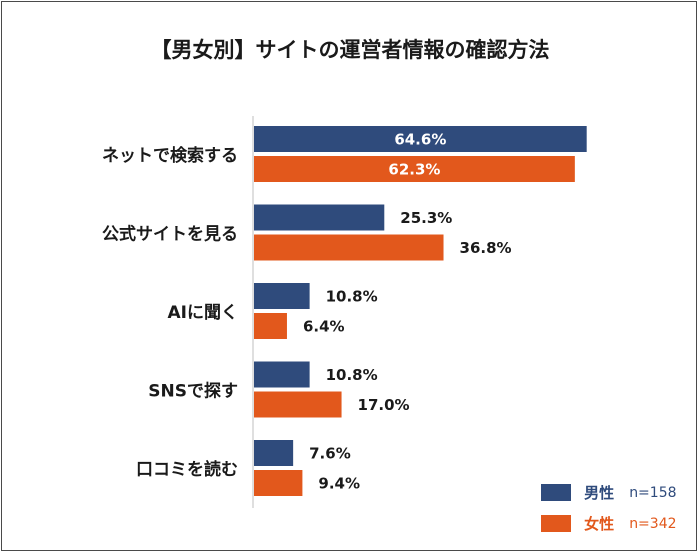  What do you see at coordinates (352, 297) in the screenshot?
I see `value-label-male-ai: 10.8%` at bounding box center [352, 297].